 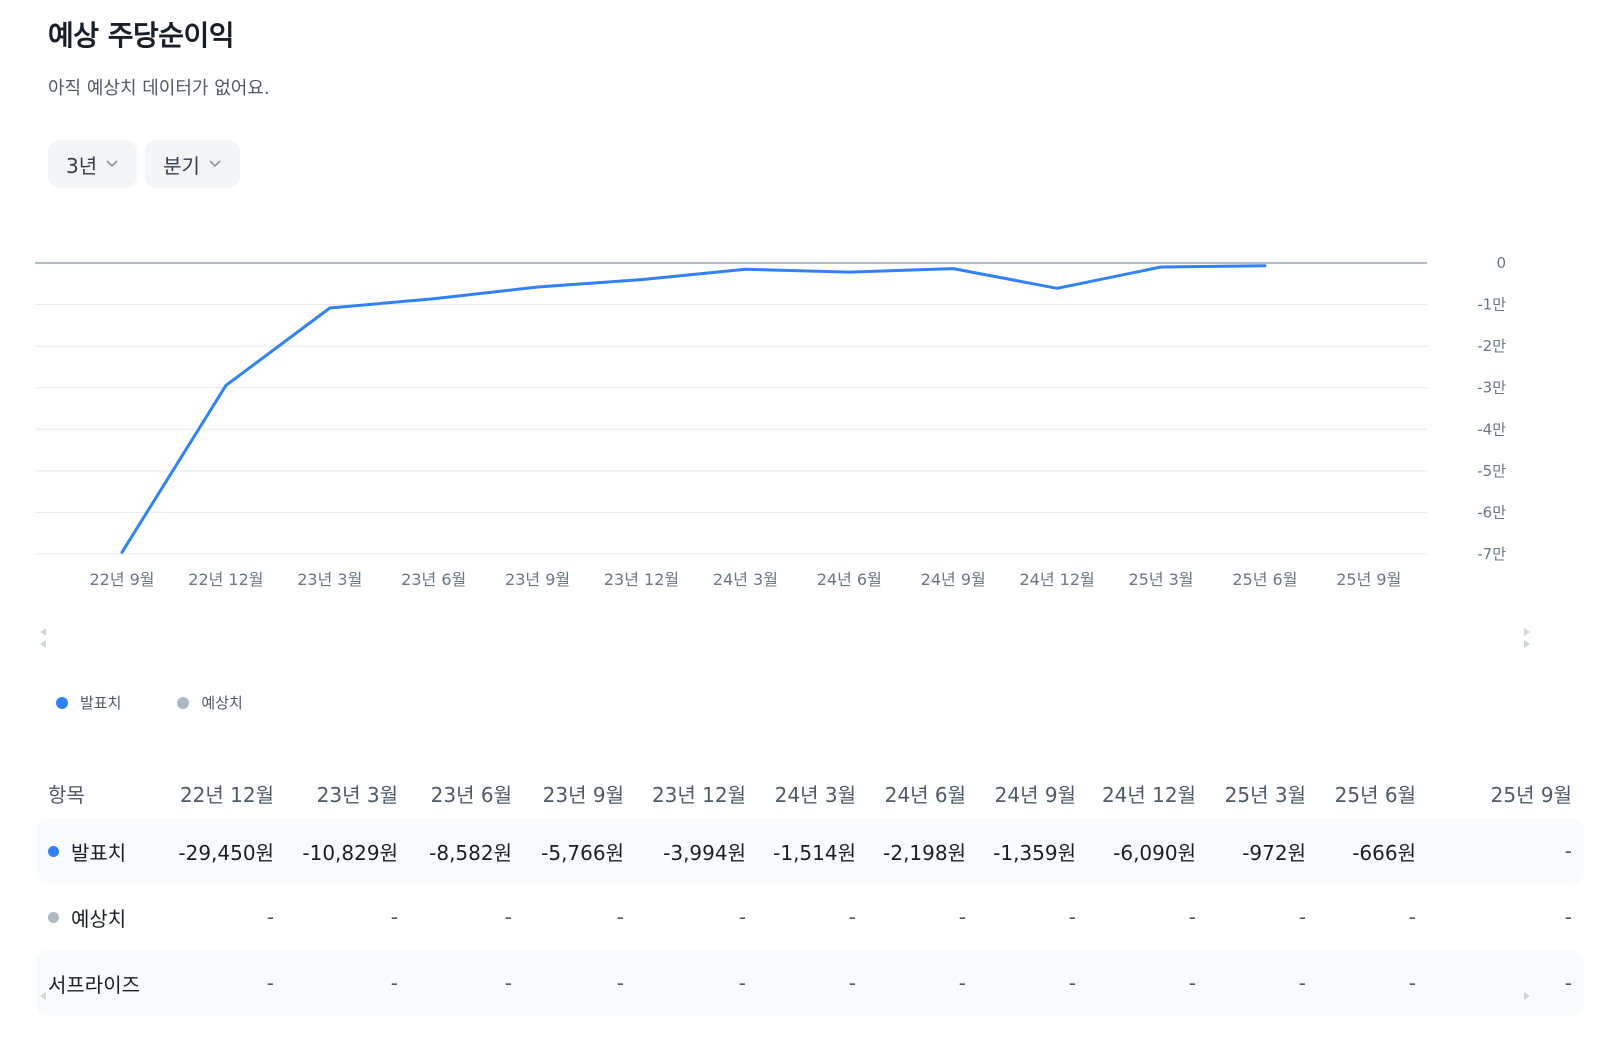 What do you see at coordinates (1491, 388) in the screenshot?
I see `y-tick-label: -3만` at bounding box center [1491, 388].